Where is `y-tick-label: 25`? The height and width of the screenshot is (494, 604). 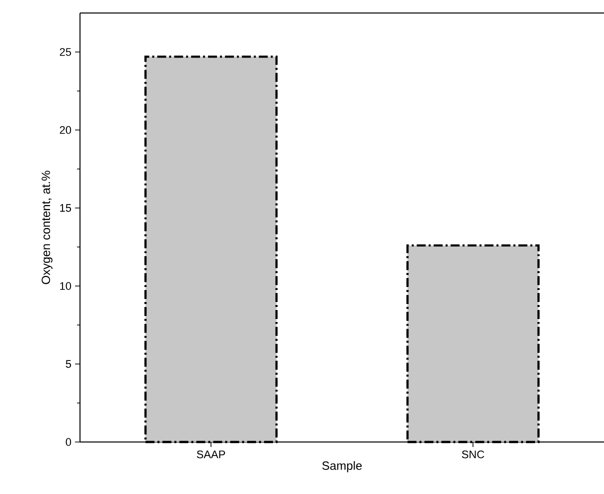 y-tick-label: 25 is located at coordinates (66, 52).